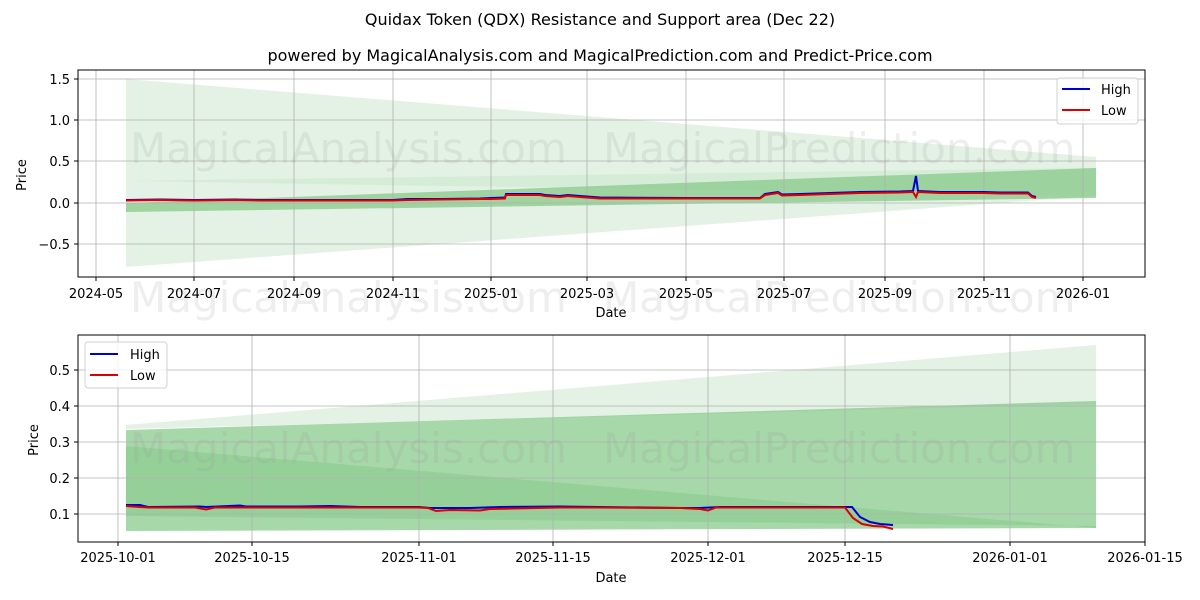 Image resolution: width=1200 pixels, height=600 pixels. What do you see at coordinates (59, 121) in the screenshot?
I see `top-ytick-label: 1.0` at bounding box center [59, 121].